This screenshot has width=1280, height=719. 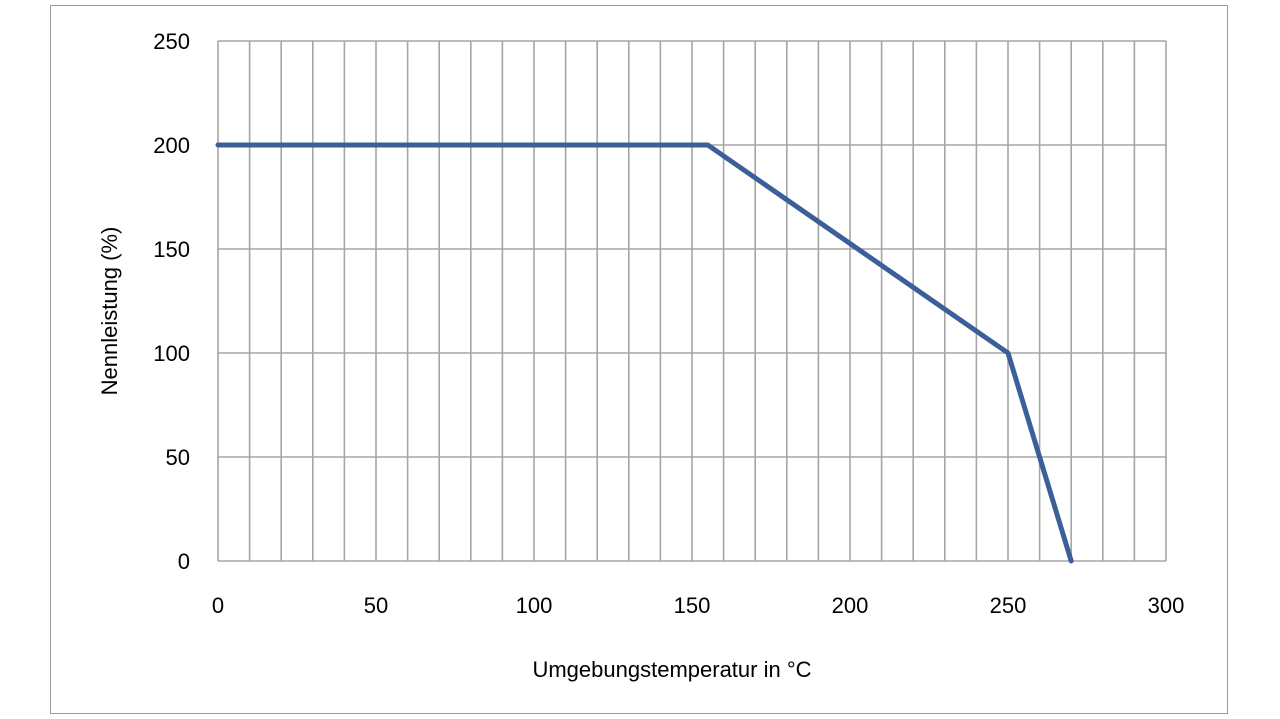 What do you see at coordinates (171, 301) in the screenshot?
I see `y-tick-labels: 0 50 100 150 200 250` at bounding box center [171, 301].